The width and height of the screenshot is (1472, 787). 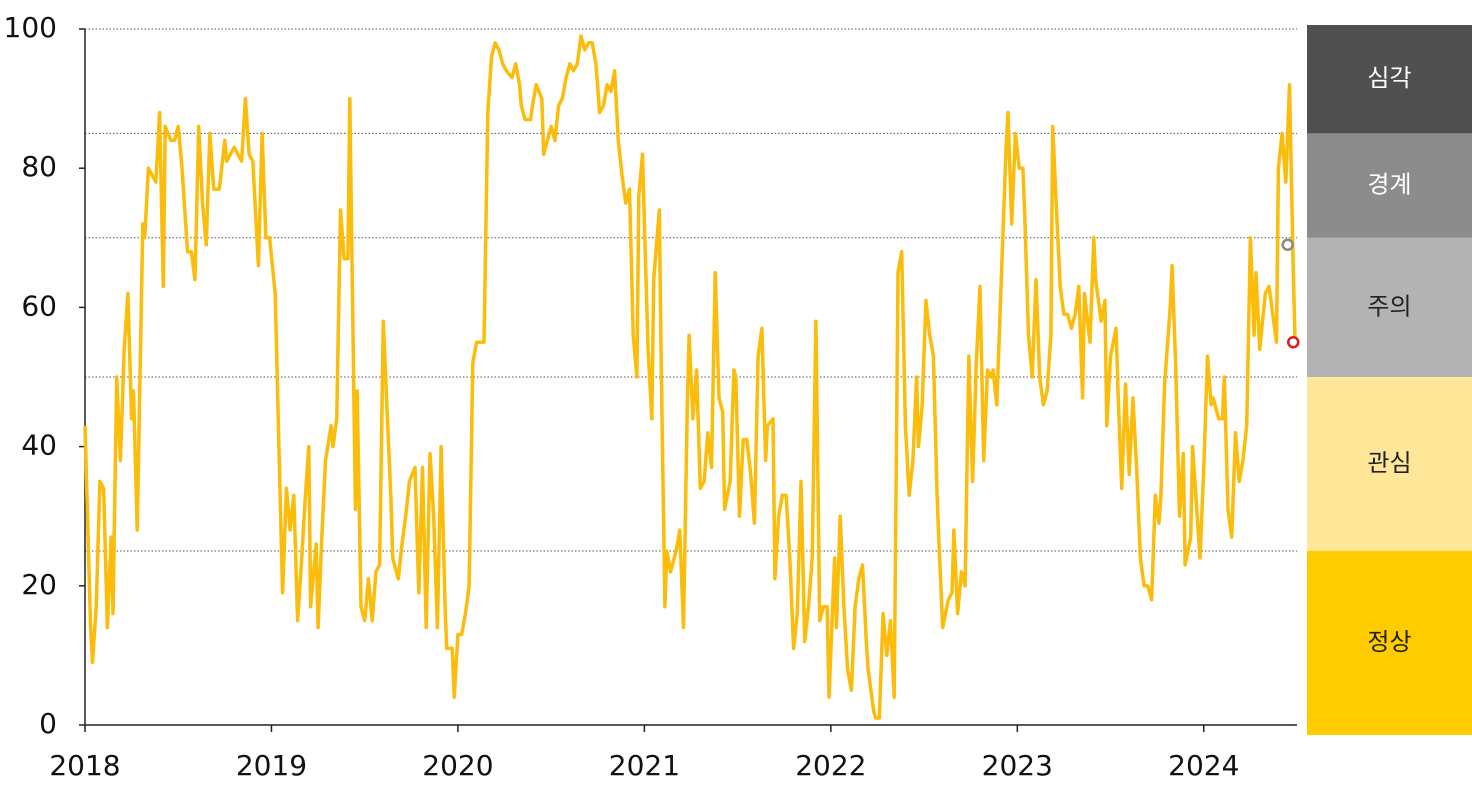 I want to click on x-tick-label: 2020, so click(x=457, y=765).